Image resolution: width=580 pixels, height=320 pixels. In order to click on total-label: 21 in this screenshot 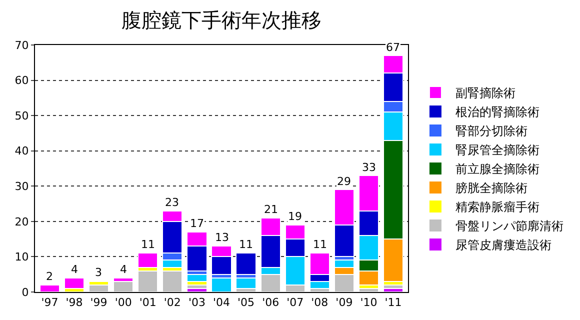, I will do `click(271, 209)`.